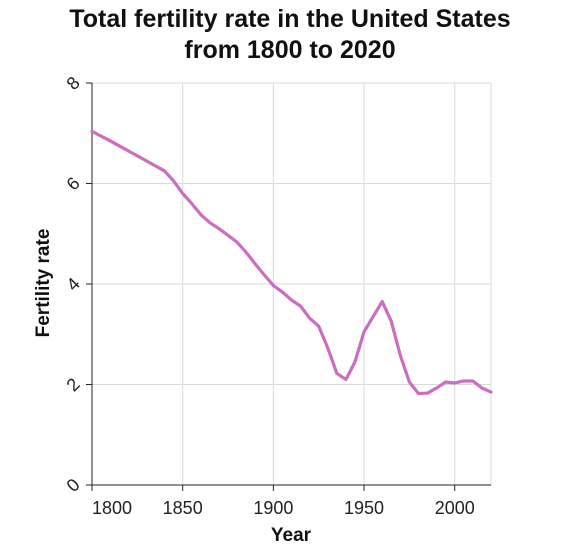 Image resolution: width=580 pixels, height=556 pixels. What do you see at coordinates (364, 508) in the screenshot?
I see `x-tick-label: 1950` at bounding box center [364, 508].